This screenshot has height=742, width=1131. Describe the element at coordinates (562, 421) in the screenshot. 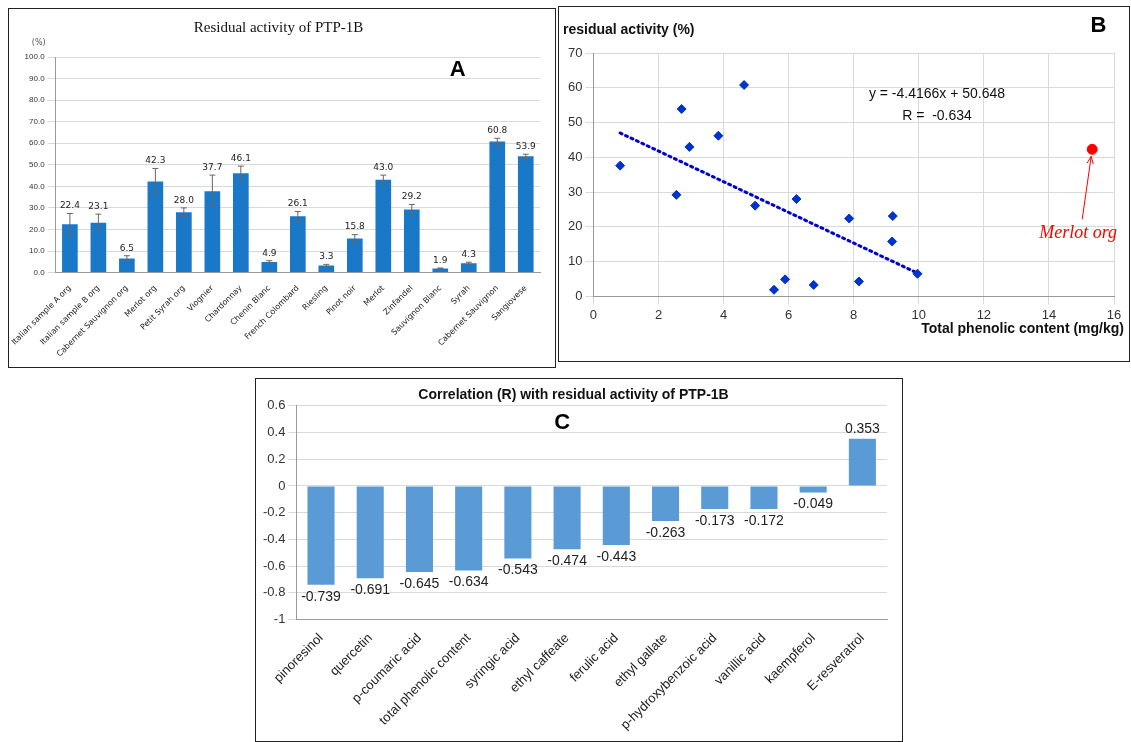

I see `annotation: C` at that location.